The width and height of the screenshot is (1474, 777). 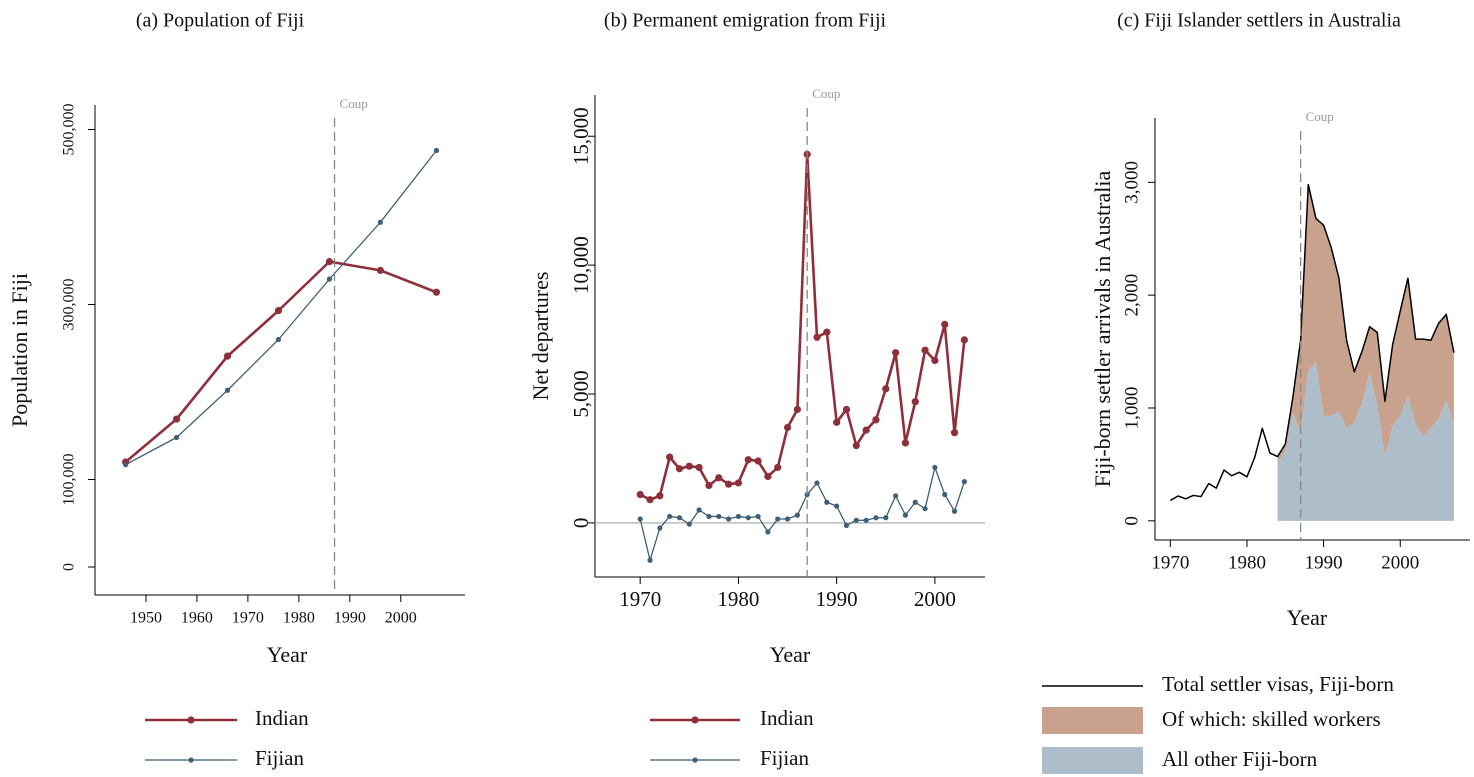 What do you see at coordinates (1131, 408) in the screenshot?
I see `y-tick-label: 1,000` at bounding box center [1131, 408].